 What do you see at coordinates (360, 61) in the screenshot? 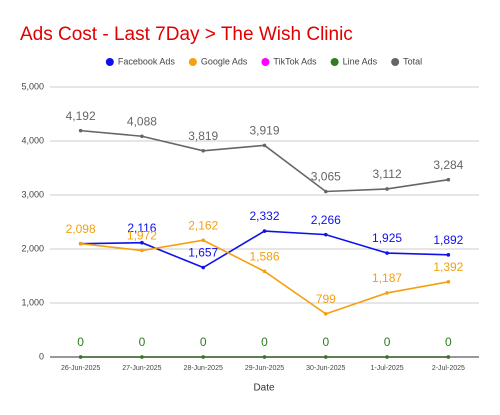
I see `legend-label: Line Ads` at bounding box center [360, 61].